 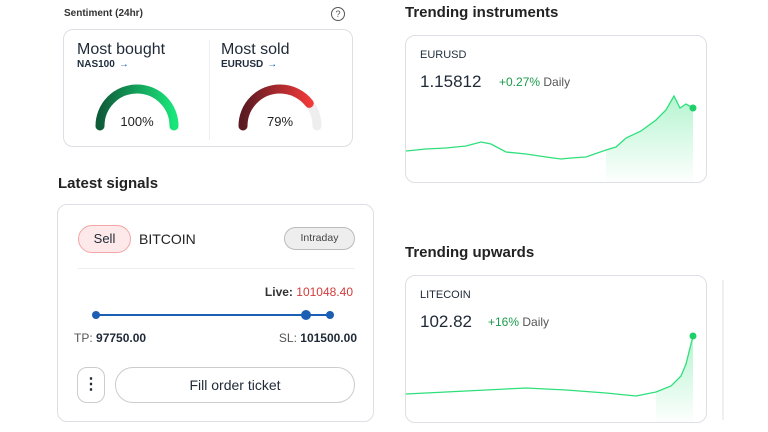 What do you see at coordinates (212, 315) in the screenshot?
I see `price-range-line` at bounding box center [212, 315].